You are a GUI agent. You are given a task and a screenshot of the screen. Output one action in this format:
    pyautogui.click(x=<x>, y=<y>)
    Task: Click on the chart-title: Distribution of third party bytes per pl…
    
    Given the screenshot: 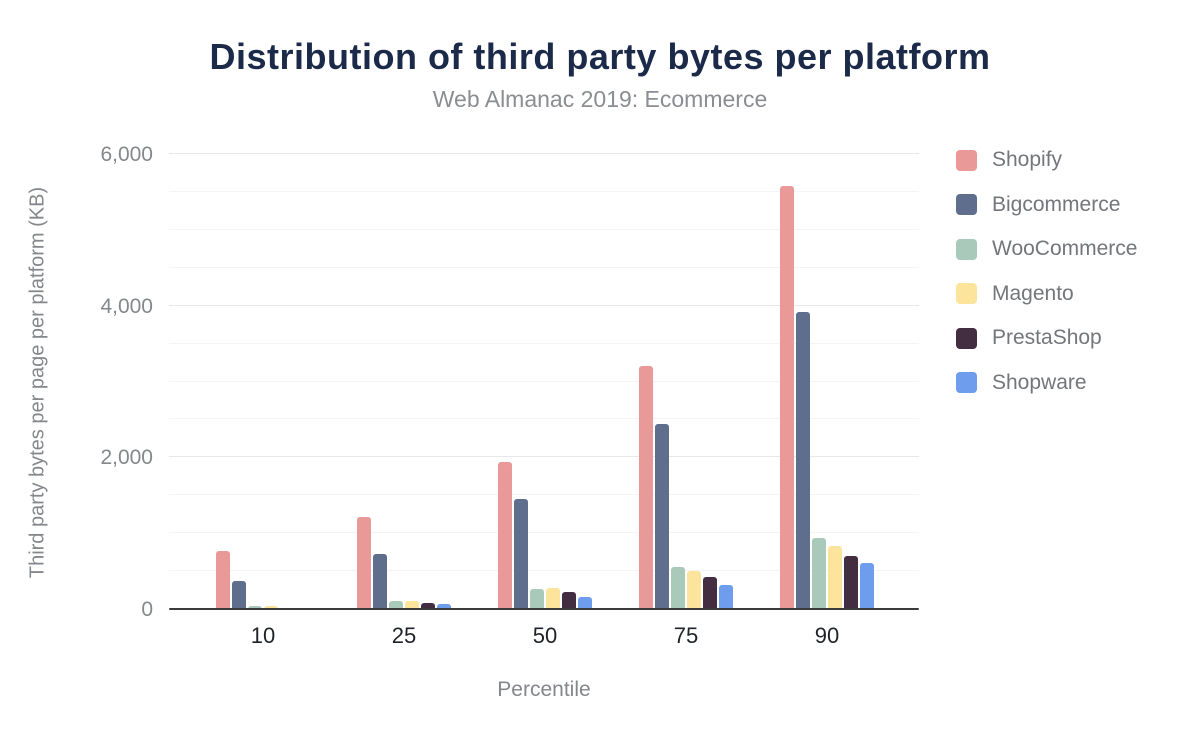 What is the action you would take?
    pyautogui.click(x=600, y=56)
    